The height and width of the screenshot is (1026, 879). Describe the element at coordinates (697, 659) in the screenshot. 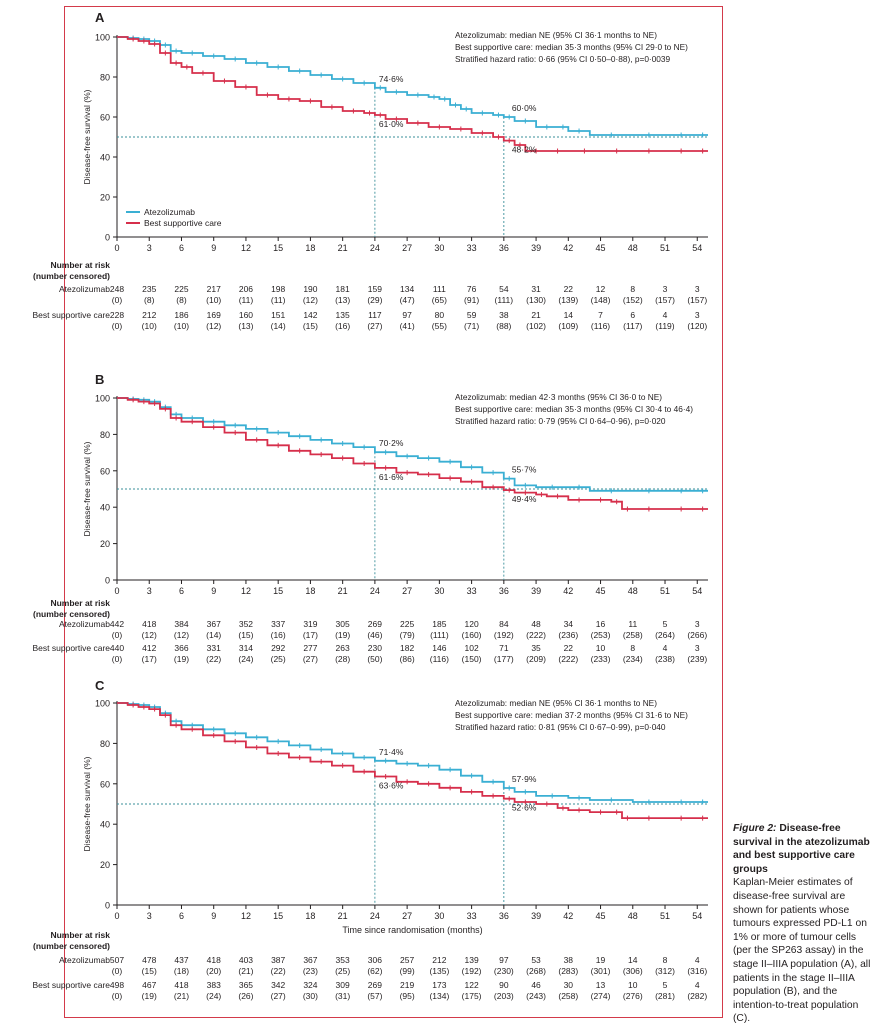

I see `panel-b-censored-cell: (239)` at that location.